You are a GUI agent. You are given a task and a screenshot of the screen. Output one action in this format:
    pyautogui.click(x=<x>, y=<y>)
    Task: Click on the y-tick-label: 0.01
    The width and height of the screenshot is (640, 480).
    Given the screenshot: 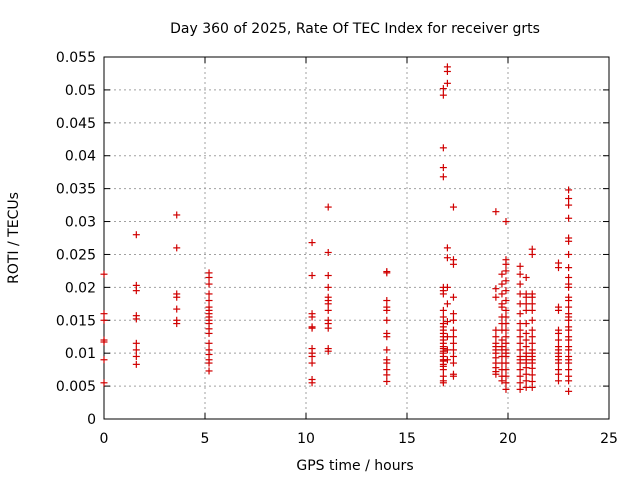 What is the action you would take?
    pyautogui.click(x=80, y=354)
    